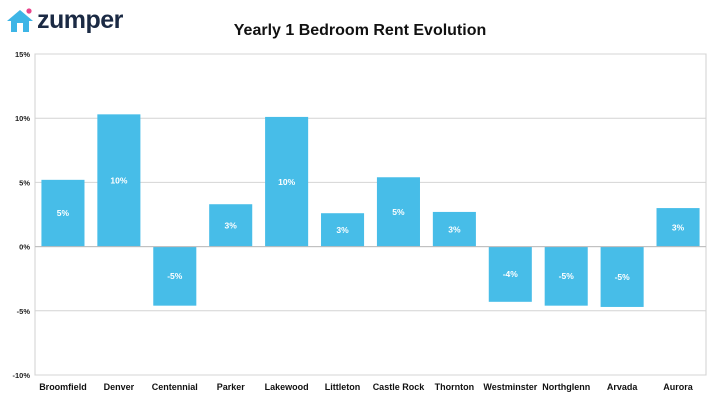  Describe the element at coordinates (510, 387) in the screenshot. I see `x-tick-label: Westminster` at that location.